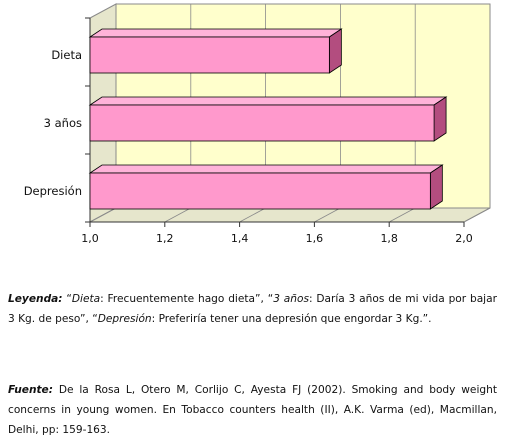 Image resolution: width=505 pixels, height=448 pixels. What do you see at coordinates (165, 238) in the screenshot?
I see `x-tick-label: 1,2` at bounding box center [165, 238].